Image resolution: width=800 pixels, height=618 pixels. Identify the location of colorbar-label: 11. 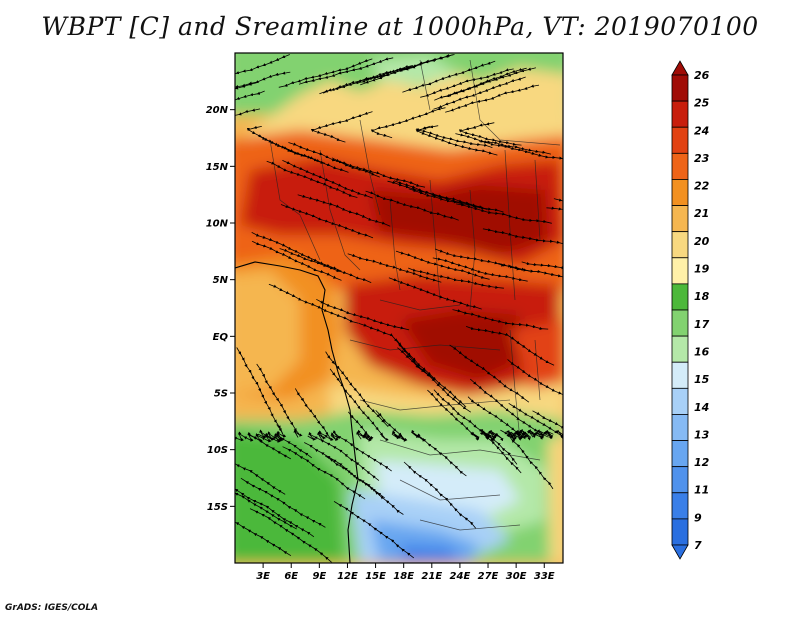
(701, 490).